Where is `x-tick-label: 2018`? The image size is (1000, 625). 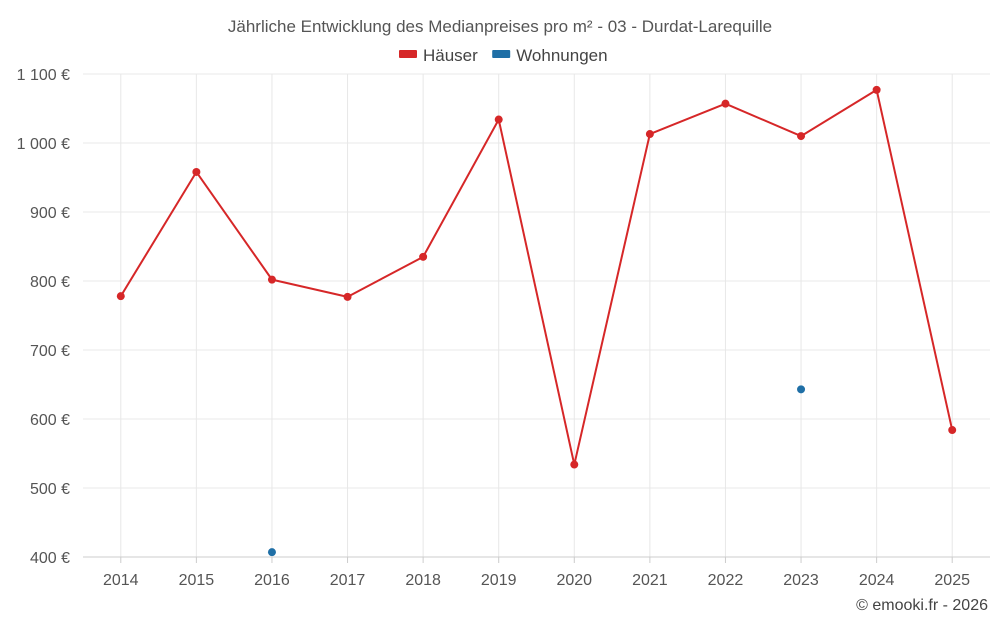
x-tick-label: 2018 is located at coordinates (423, 580).